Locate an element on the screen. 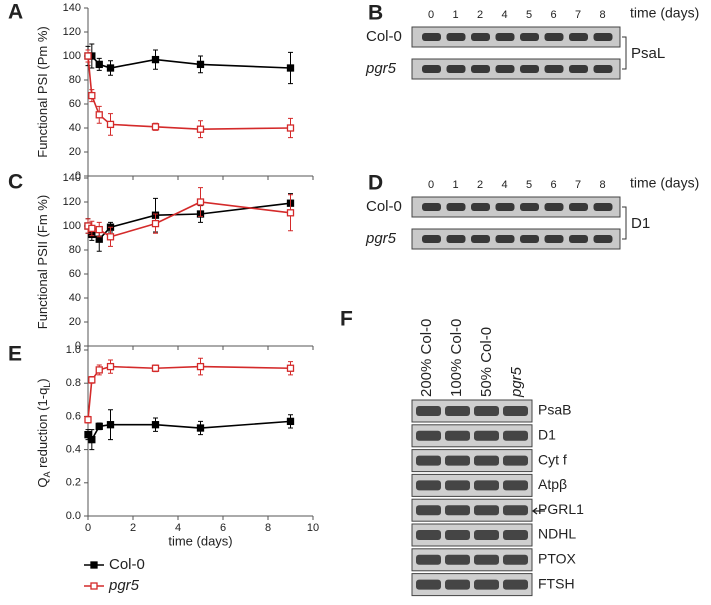 The width and height of the screenshot is (711, 605). lane-label: 8 is located at coordinates (602, 185).